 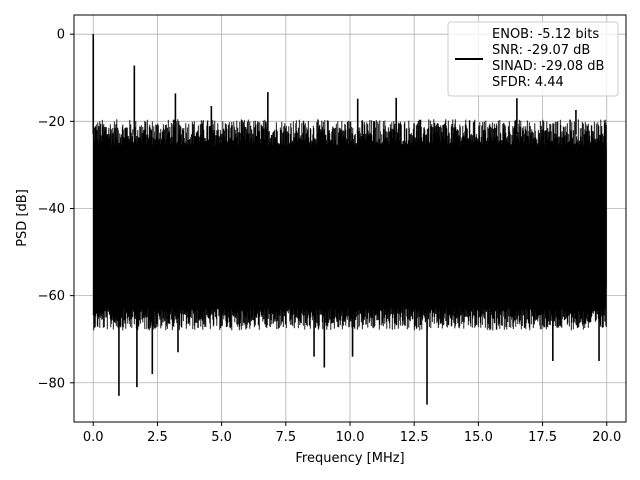 What do you see at coordinates (22, 218) in the screenshot?
I see `y-axis-label: PSD [dB]` at bounding box center [22, 218].